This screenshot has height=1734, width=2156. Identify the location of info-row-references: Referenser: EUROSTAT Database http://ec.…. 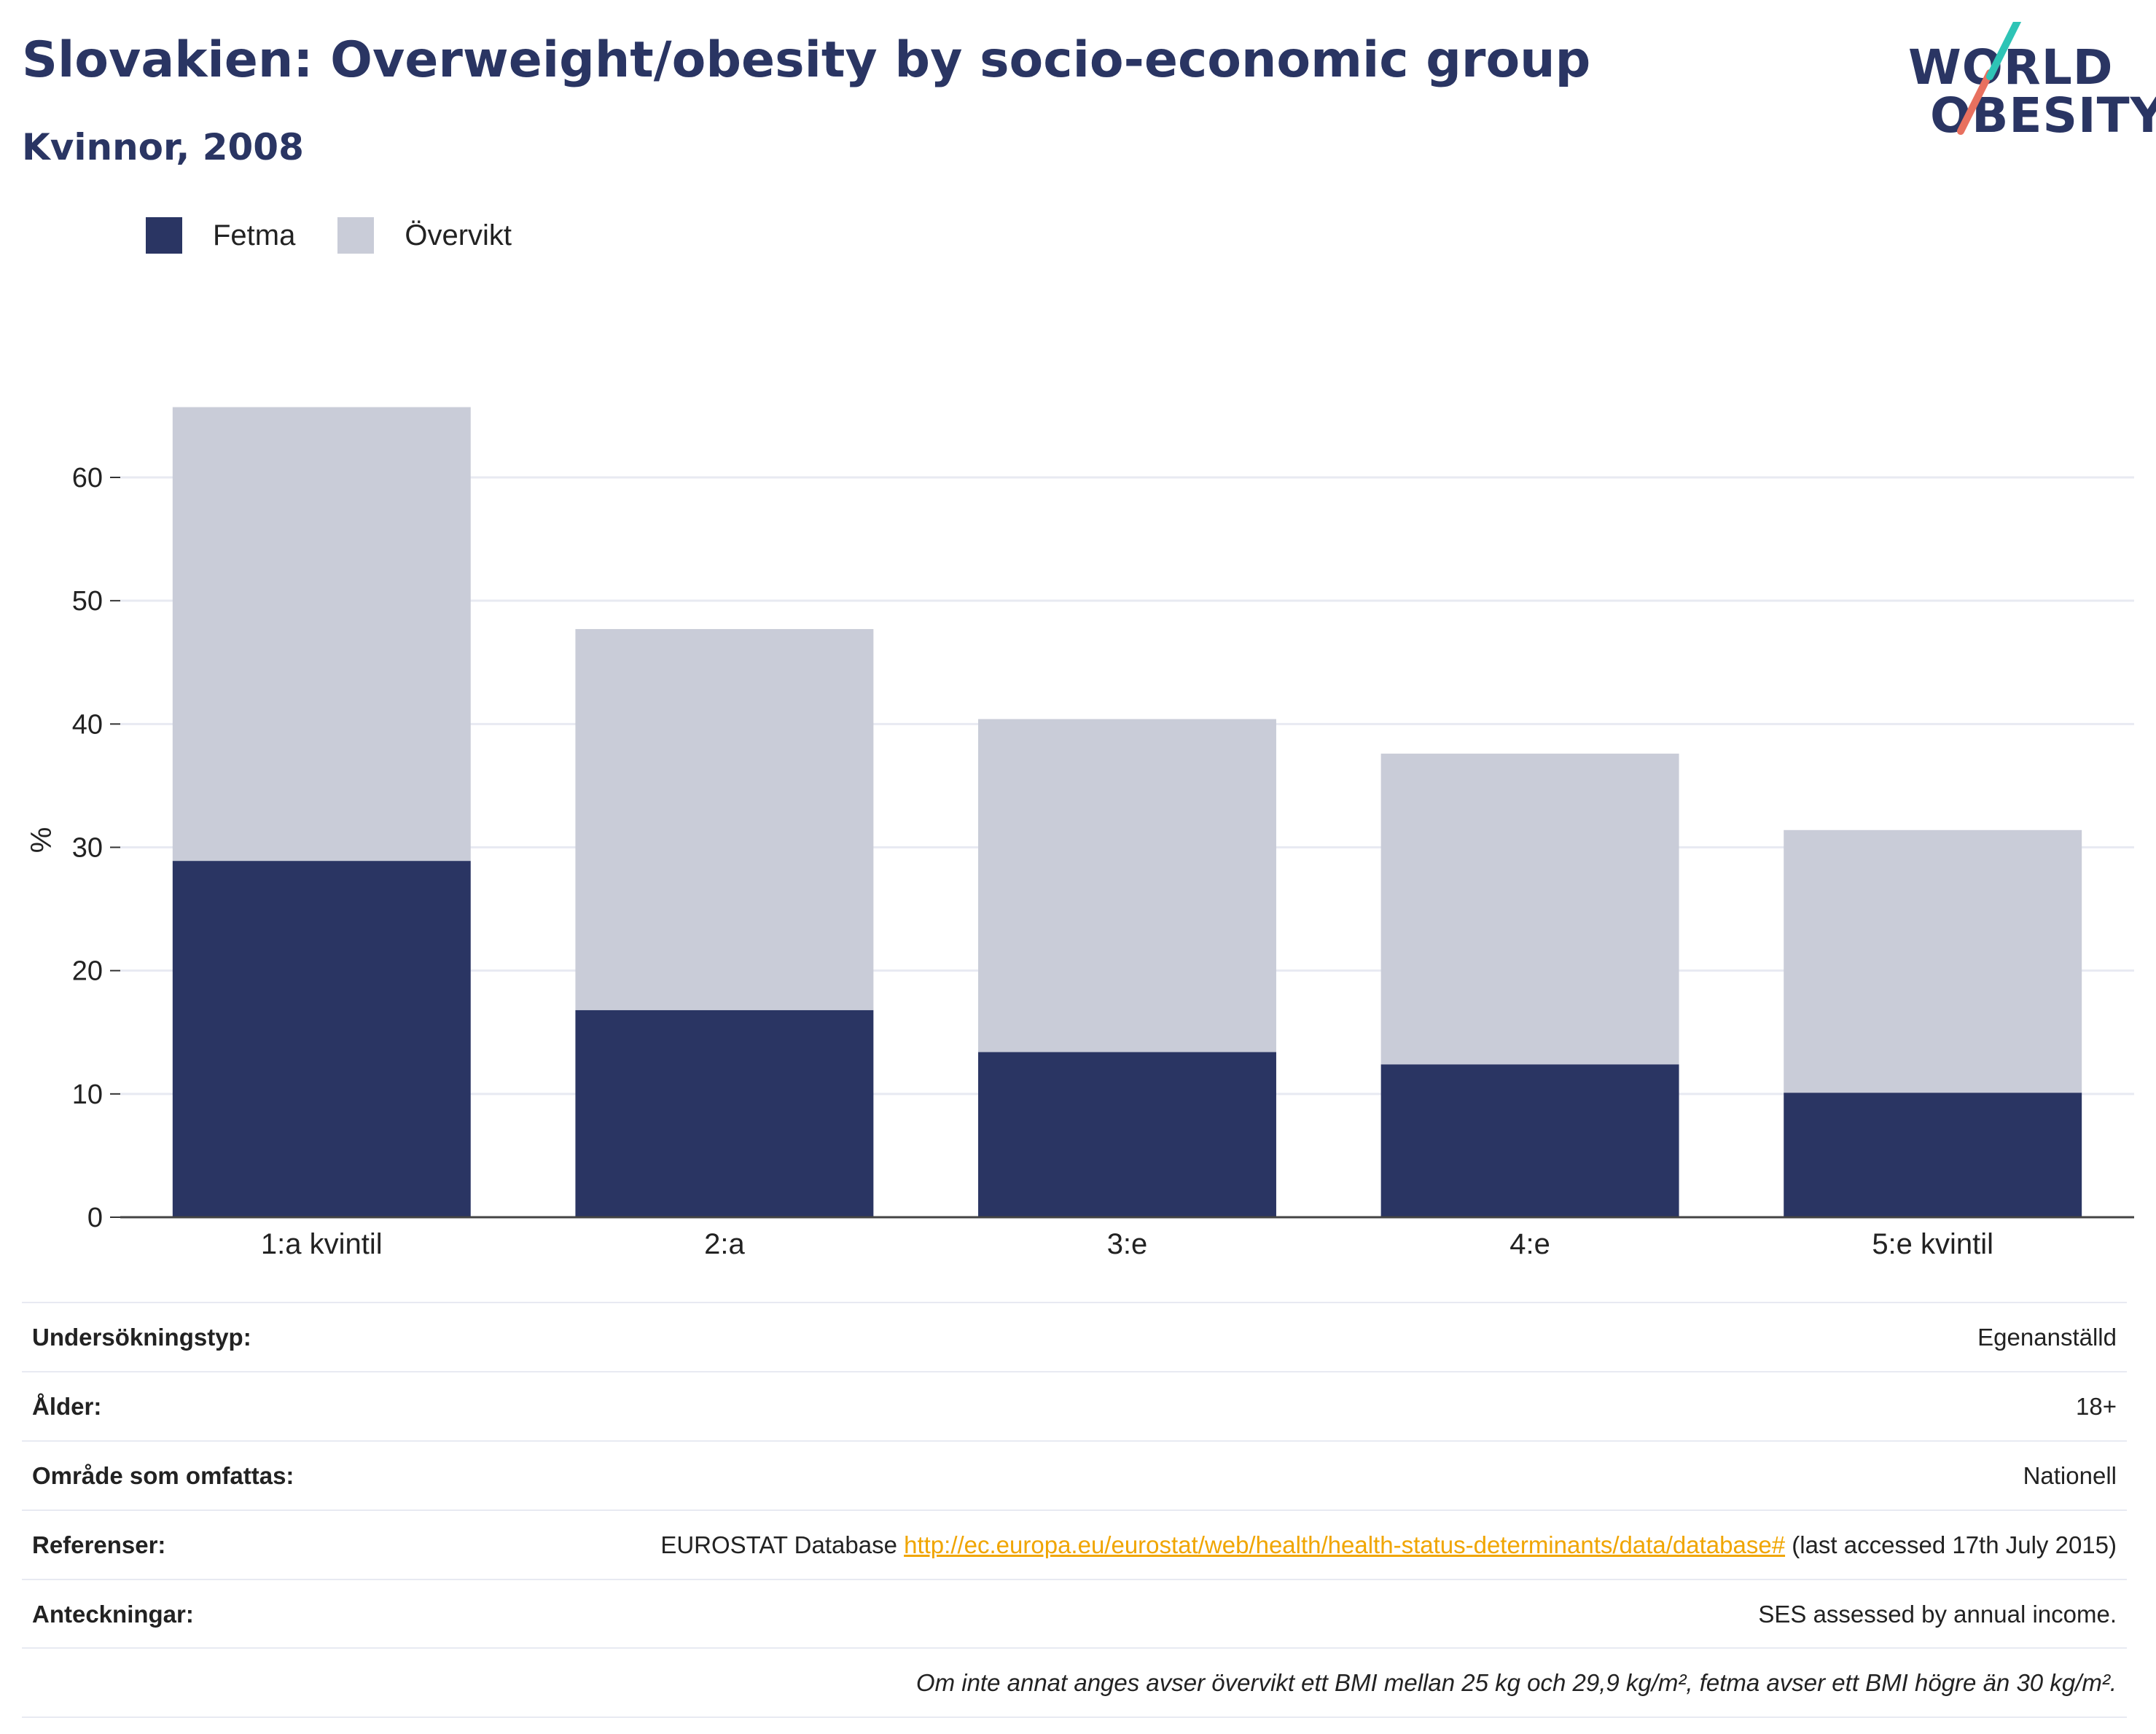
(1075, 1545).